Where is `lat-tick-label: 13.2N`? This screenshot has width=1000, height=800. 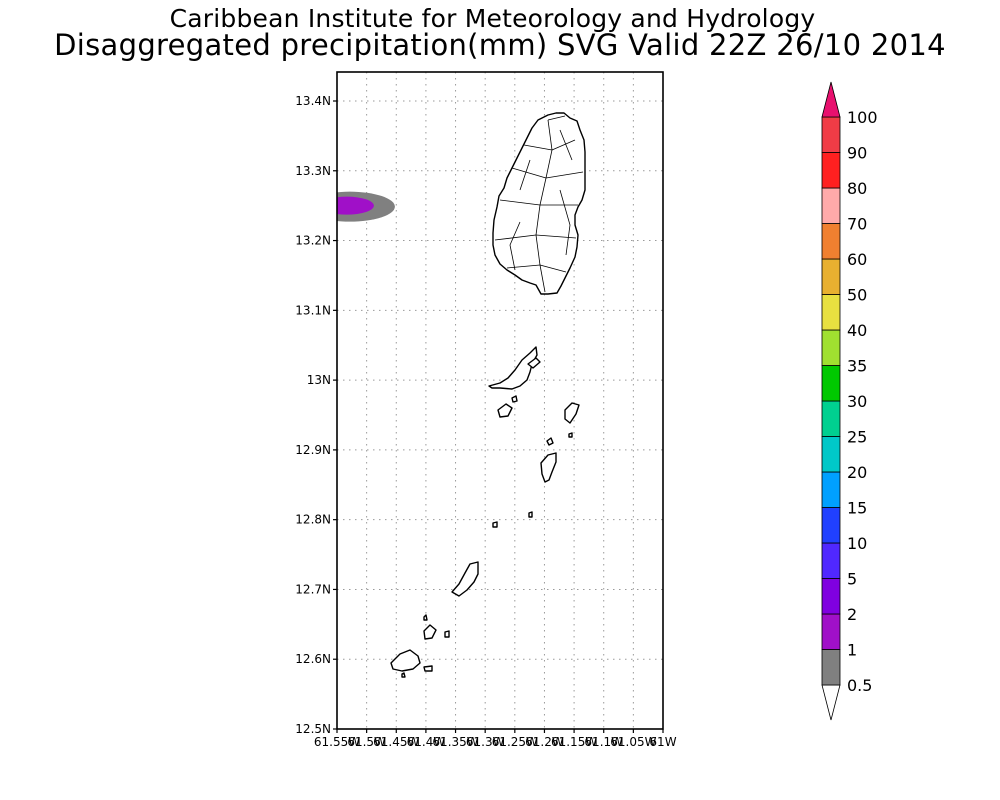 lat-tick-label: 13.2N is located at coordinates (313, 241).